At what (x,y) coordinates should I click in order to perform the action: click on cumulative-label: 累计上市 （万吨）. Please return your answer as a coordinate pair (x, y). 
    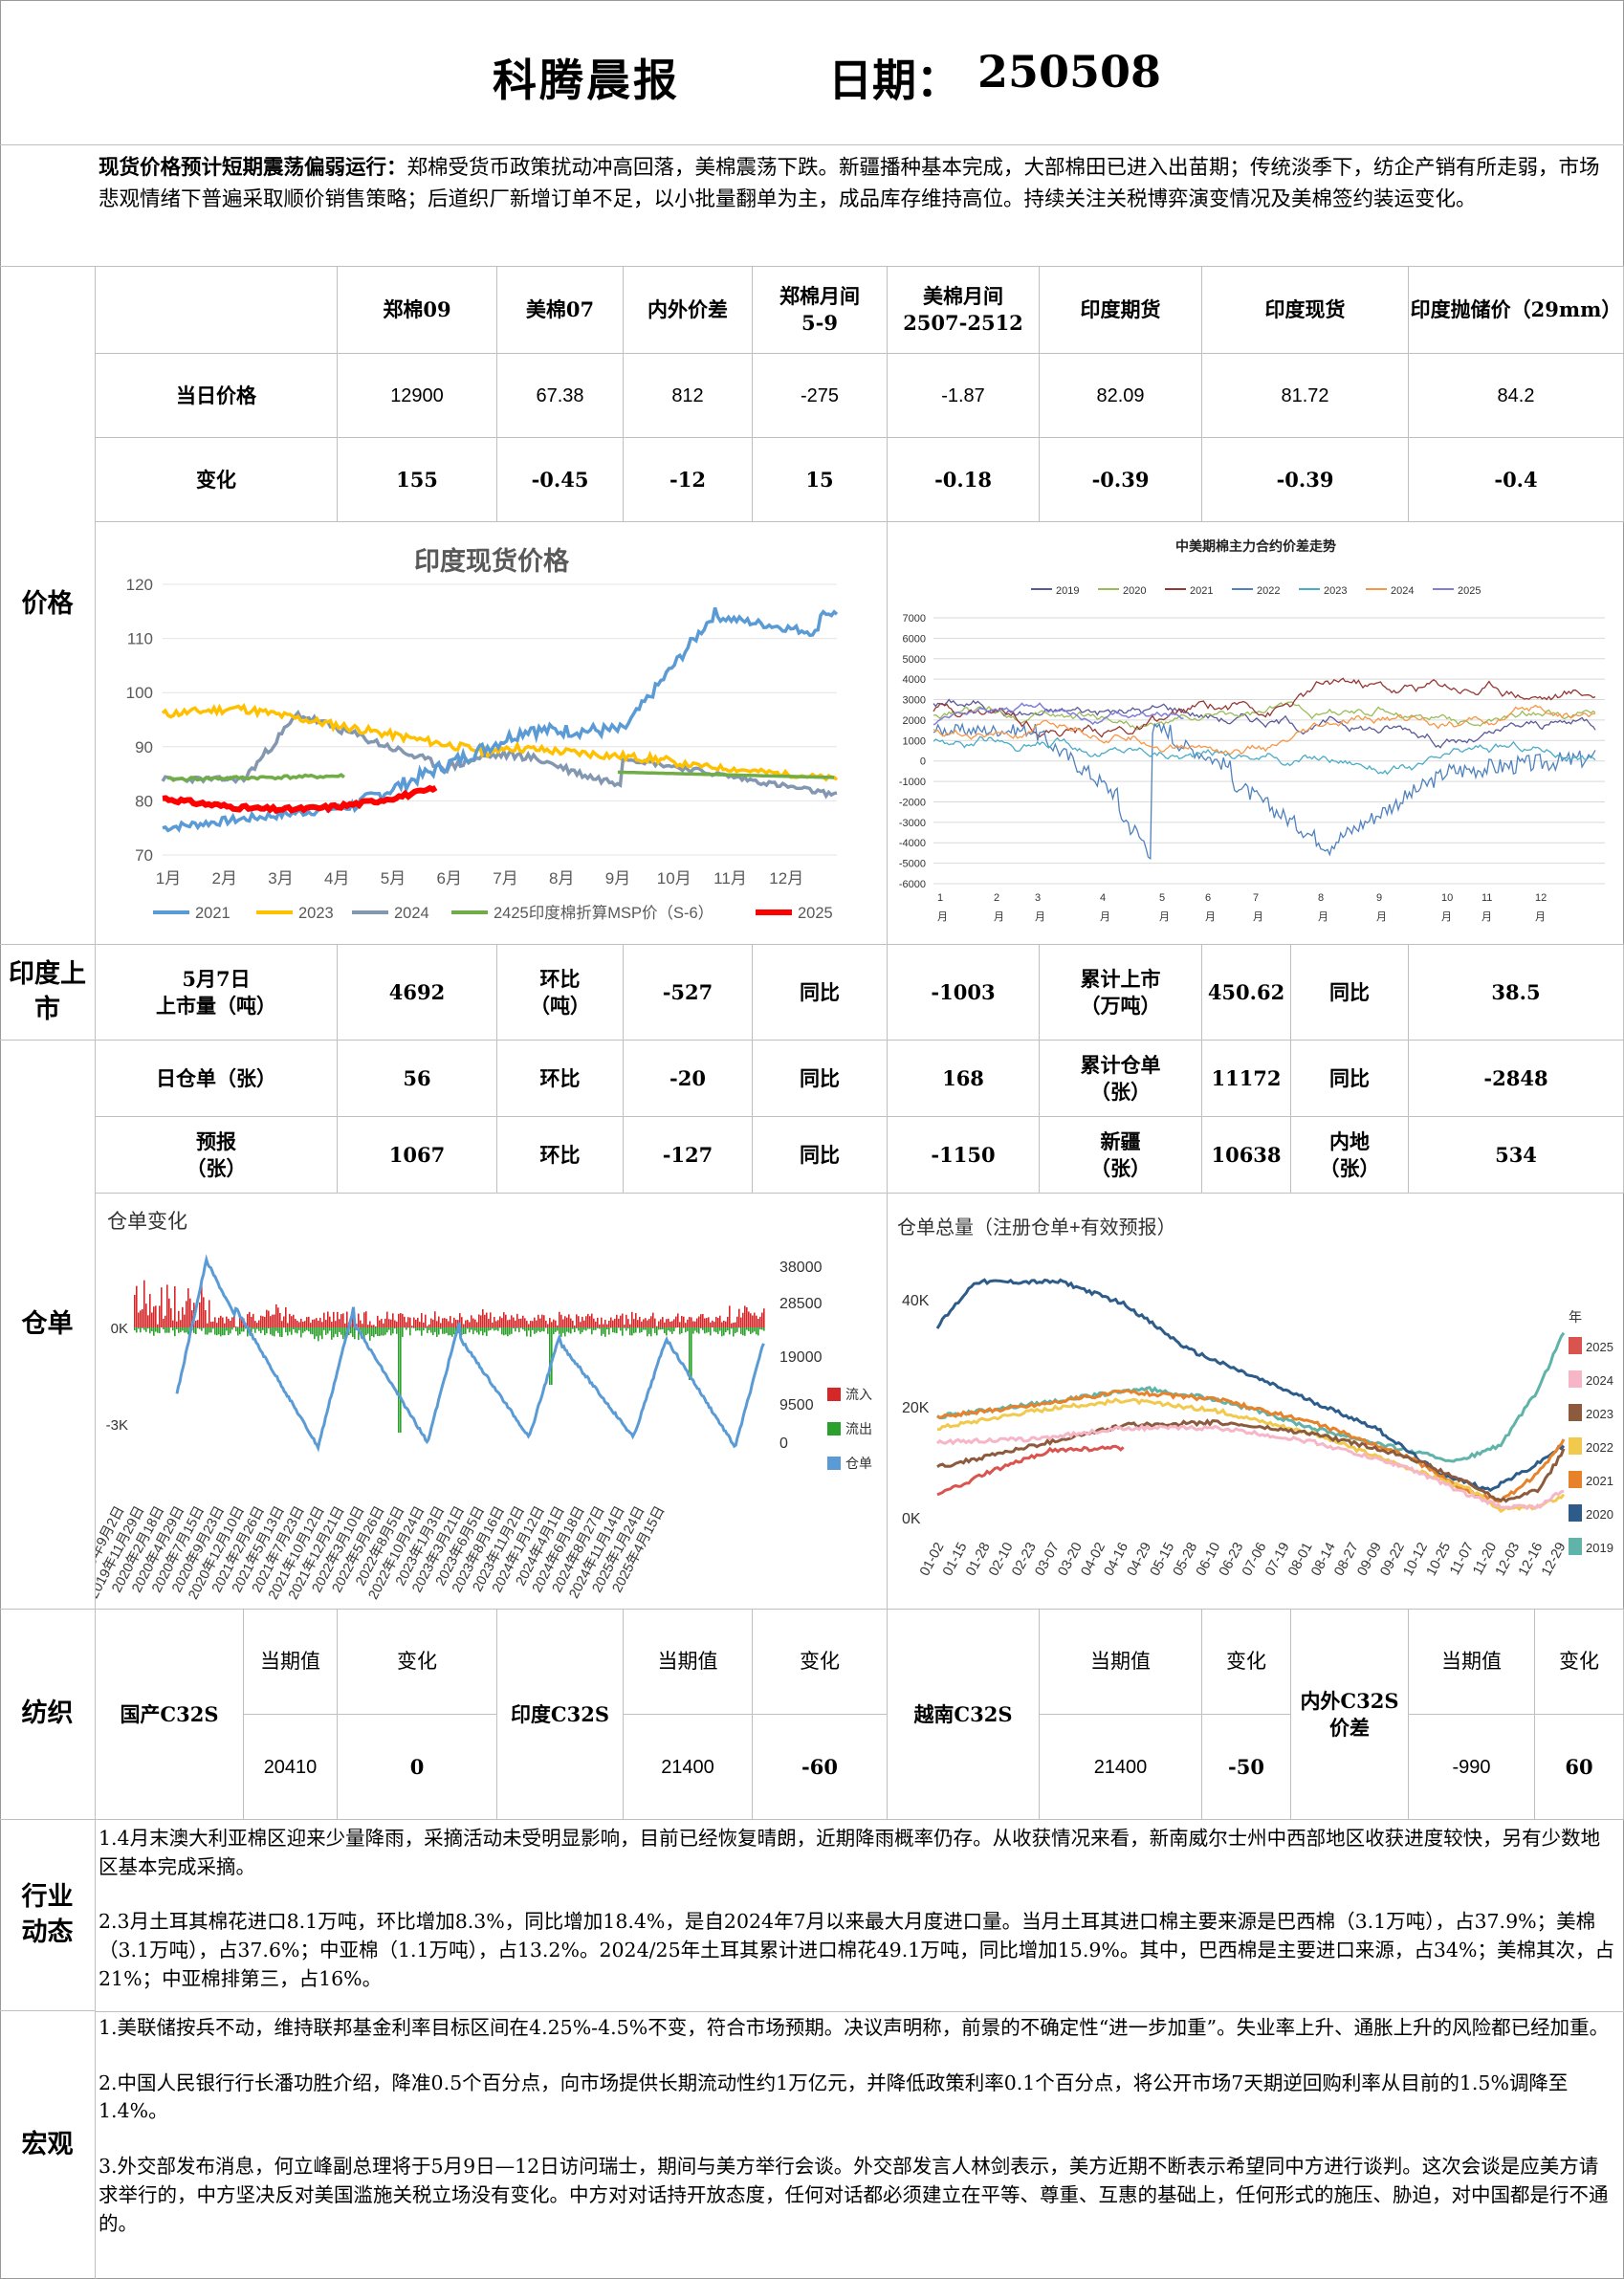
    Looking at the image, I should click on (1121, 993).